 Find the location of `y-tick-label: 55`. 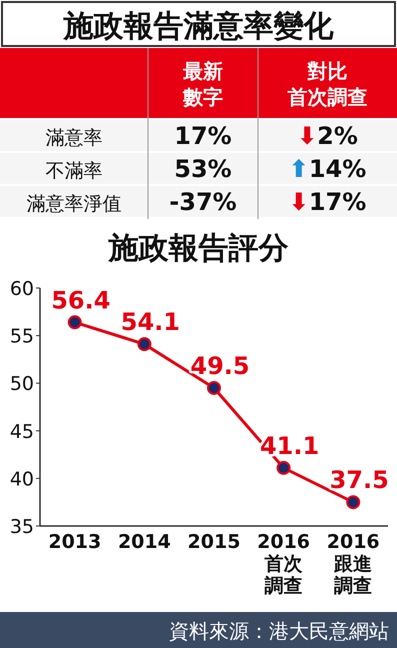

y-tick-label: 55 is located at coordinates (22, 337).